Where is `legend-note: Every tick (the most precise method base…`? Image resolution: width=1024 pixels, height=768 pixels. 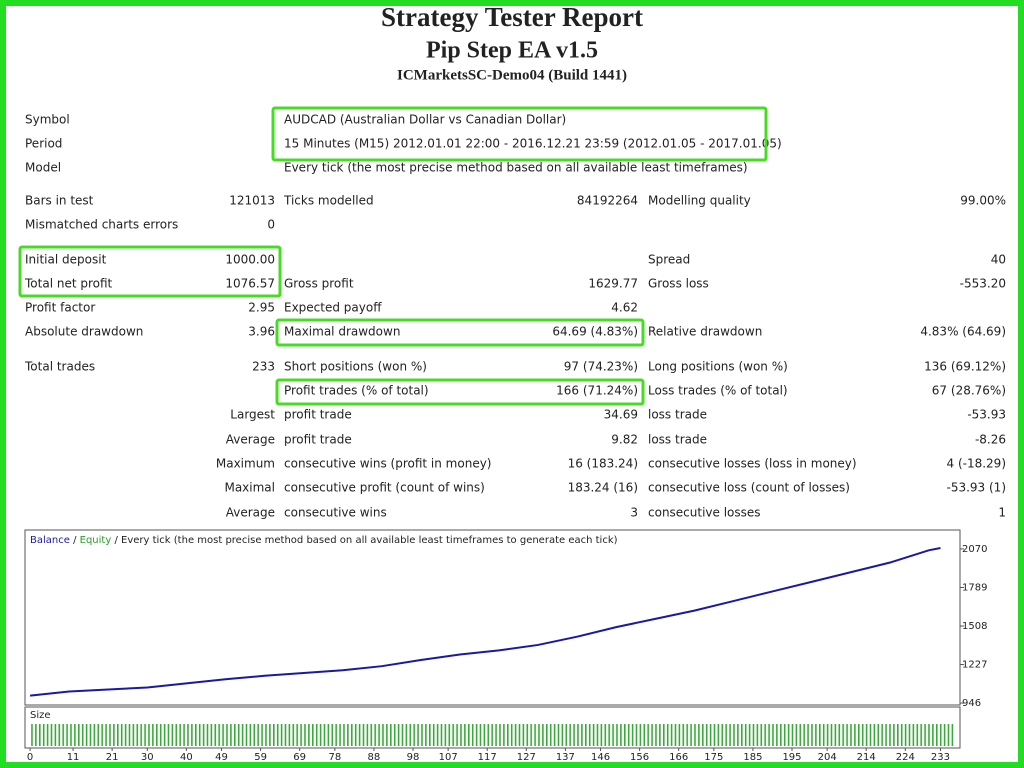
legend-note: Every tick (the most precise method base… is located at coordinates (369, 540).